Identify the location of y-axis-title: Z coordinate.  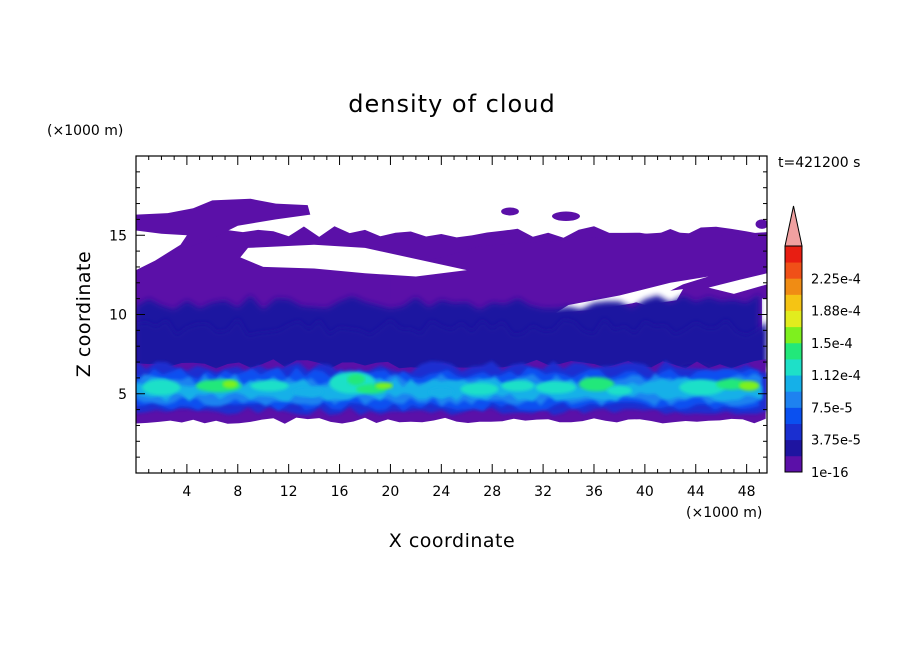
(84, 314).